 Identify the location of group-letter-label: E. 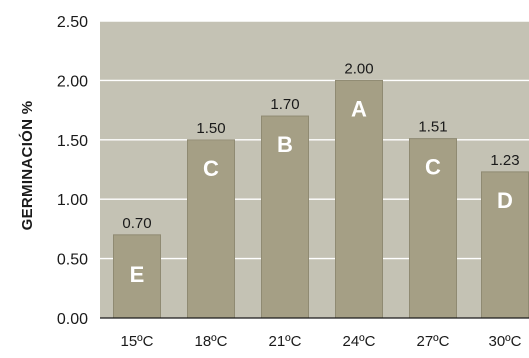
(137, 274).